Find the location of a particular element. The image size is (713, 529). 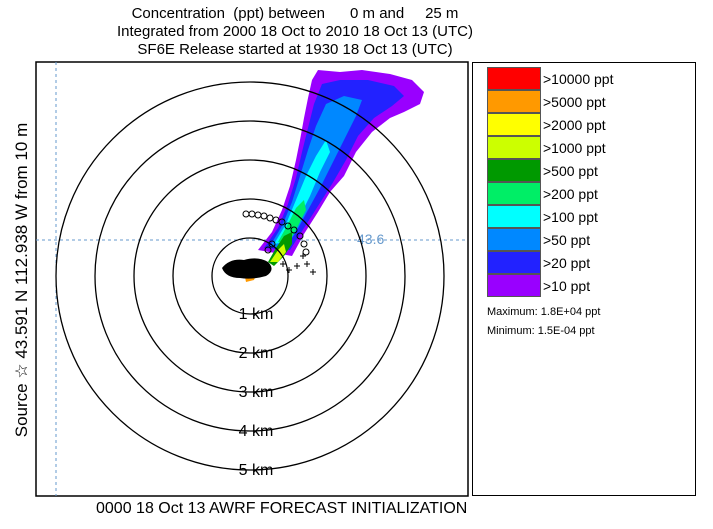

legend-label: >5000 ppt is located at coordinates (574, 101).